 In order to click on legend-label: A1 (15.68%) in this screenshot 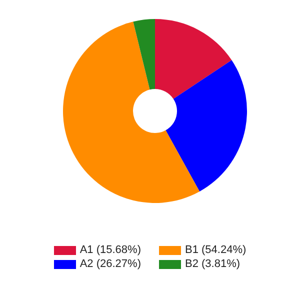, I will do `click(110, 250)`.